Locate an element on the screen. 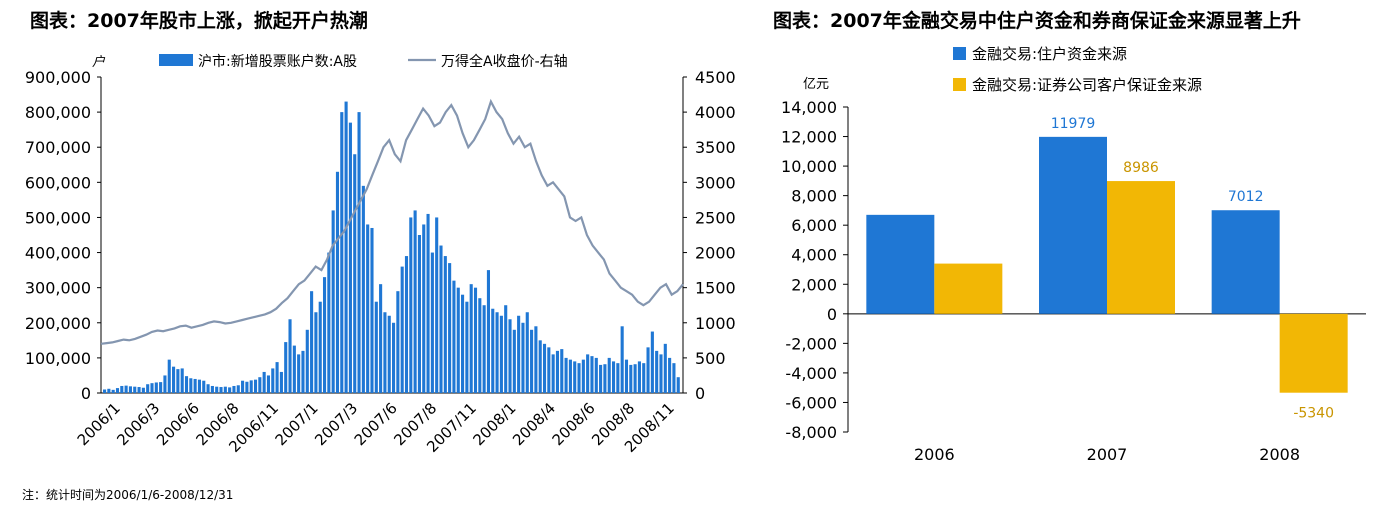  left-tick-label: 0 is located at coordinates (86, 393).